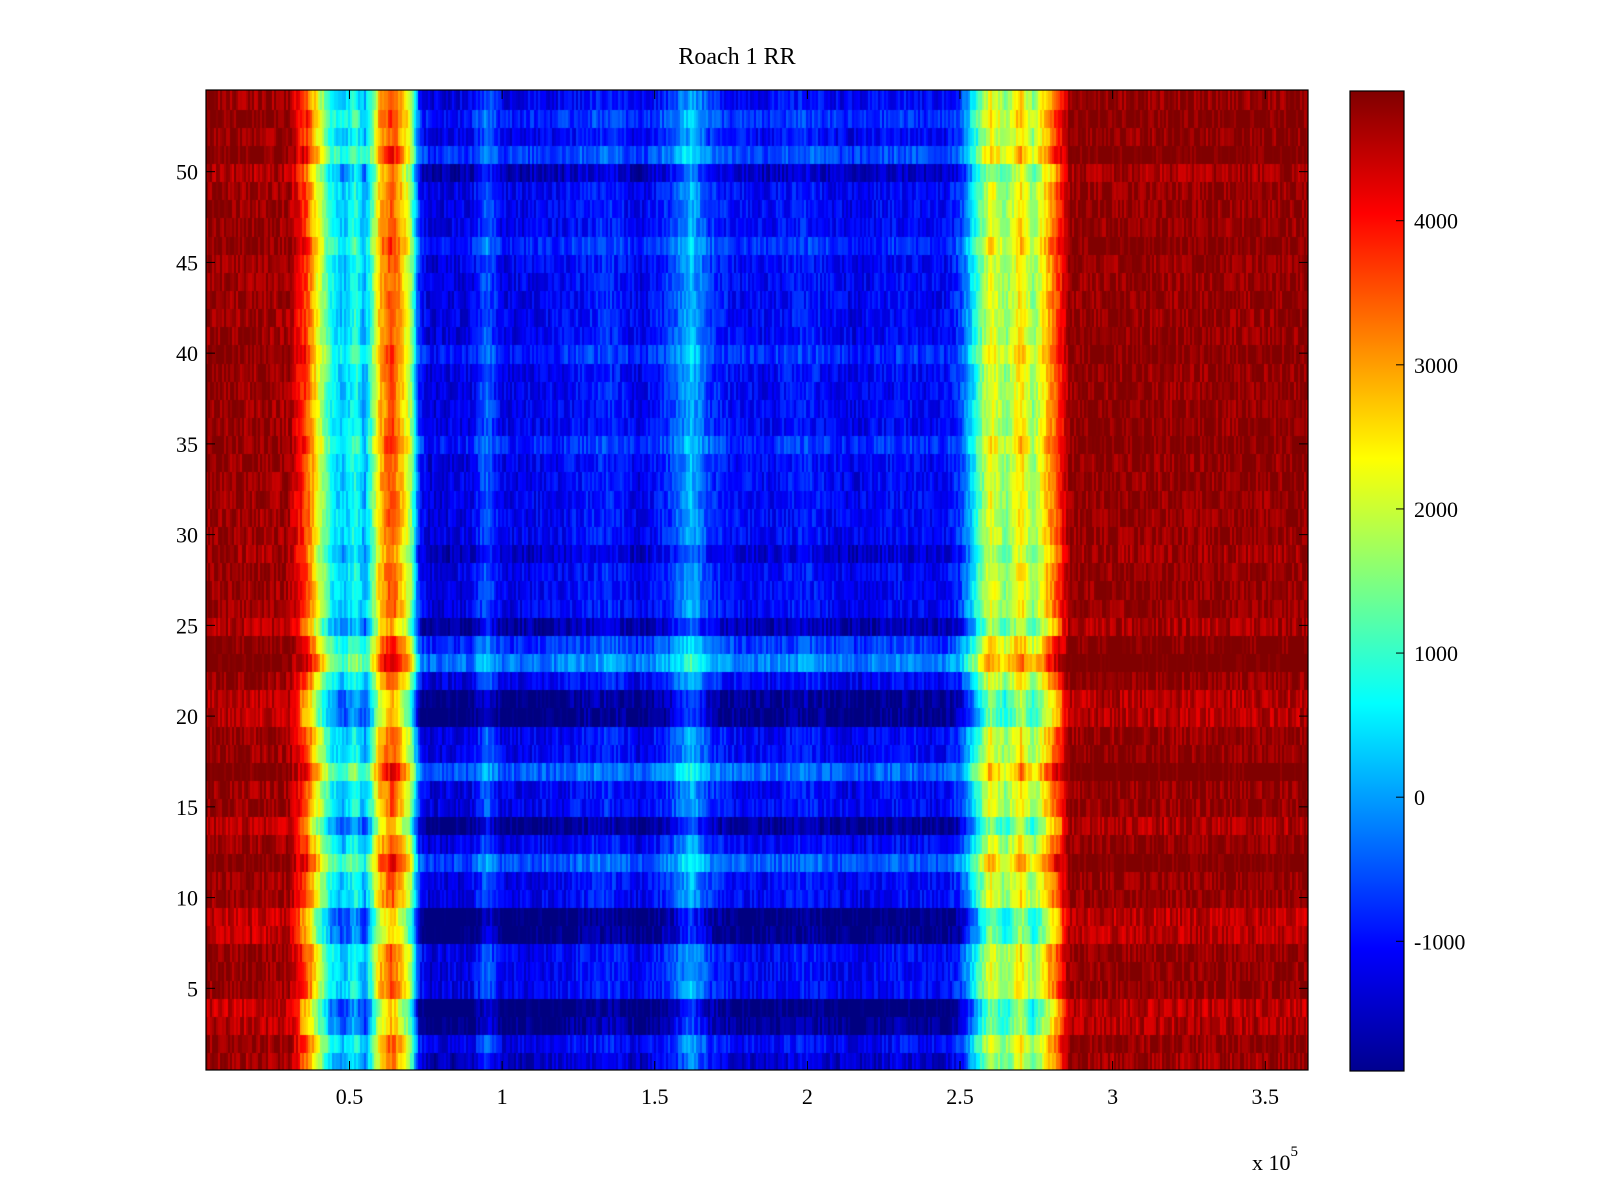 The height and width of the screenshot is (1200, 1600). What do you see at coordinates (807, 1096) in the screenshot?
I see `x-tick-label: 2` at bounding box center [807, 1096].